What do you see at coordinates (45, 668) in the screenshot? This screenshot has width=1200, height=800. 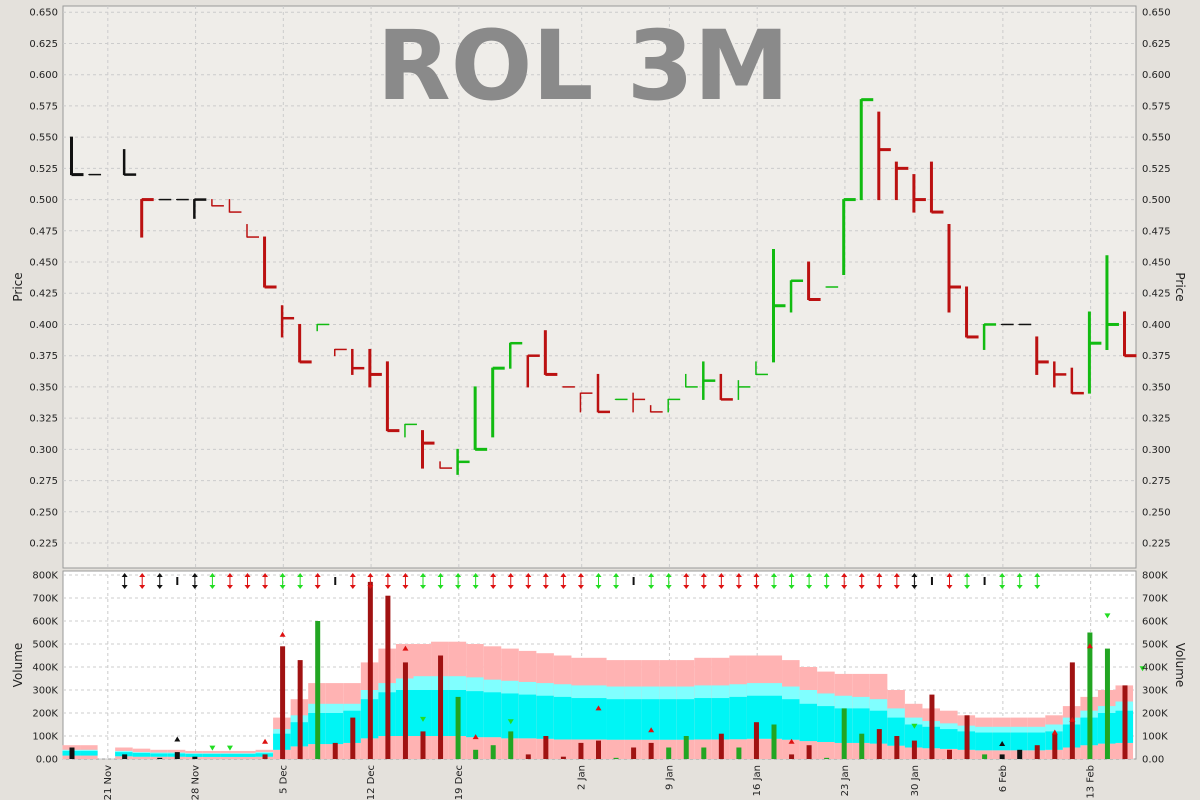 I see `volume-left-ticks: 0.00 100K 200K 300K 400K 500K 600K 700K 800K` at bounding box center [45, 668].